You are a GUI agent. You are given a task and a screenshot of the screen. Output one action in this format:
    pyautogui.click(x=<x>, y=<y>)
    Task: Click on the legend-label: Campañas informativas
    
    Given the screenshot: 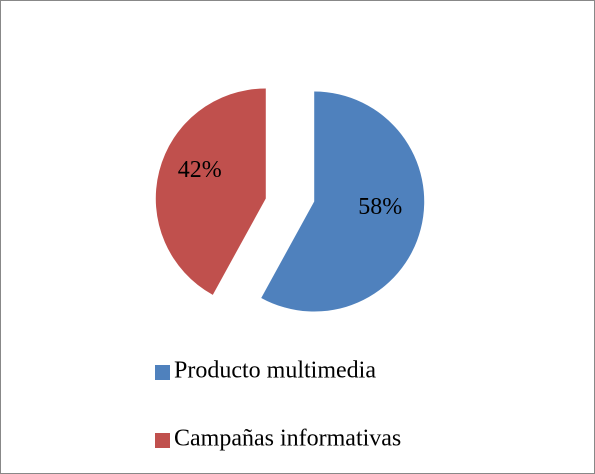 What is the action you would take?
    pyautogui.click(x=287, y=439)
    